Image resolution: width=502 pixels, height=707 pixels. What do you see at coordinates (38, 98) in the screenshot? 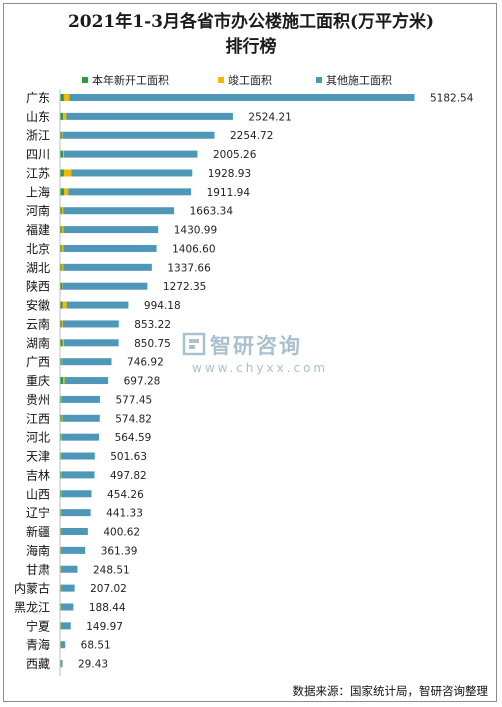
I see `category-label: 广东` at bounding box center [38, 98].